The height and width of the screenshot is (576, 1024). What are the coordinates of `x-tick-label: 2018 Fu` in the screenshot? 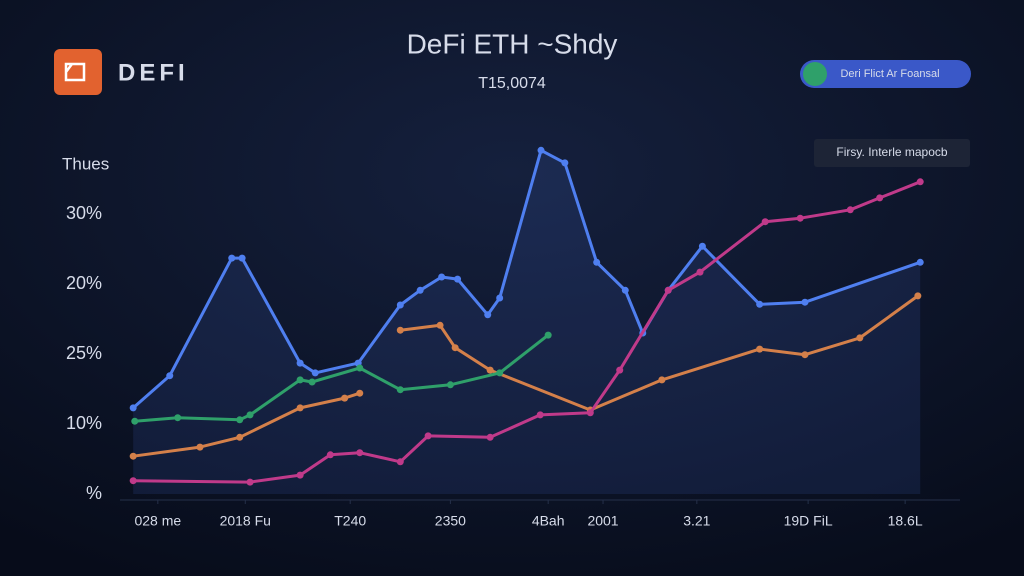 It's located at (245, 521).